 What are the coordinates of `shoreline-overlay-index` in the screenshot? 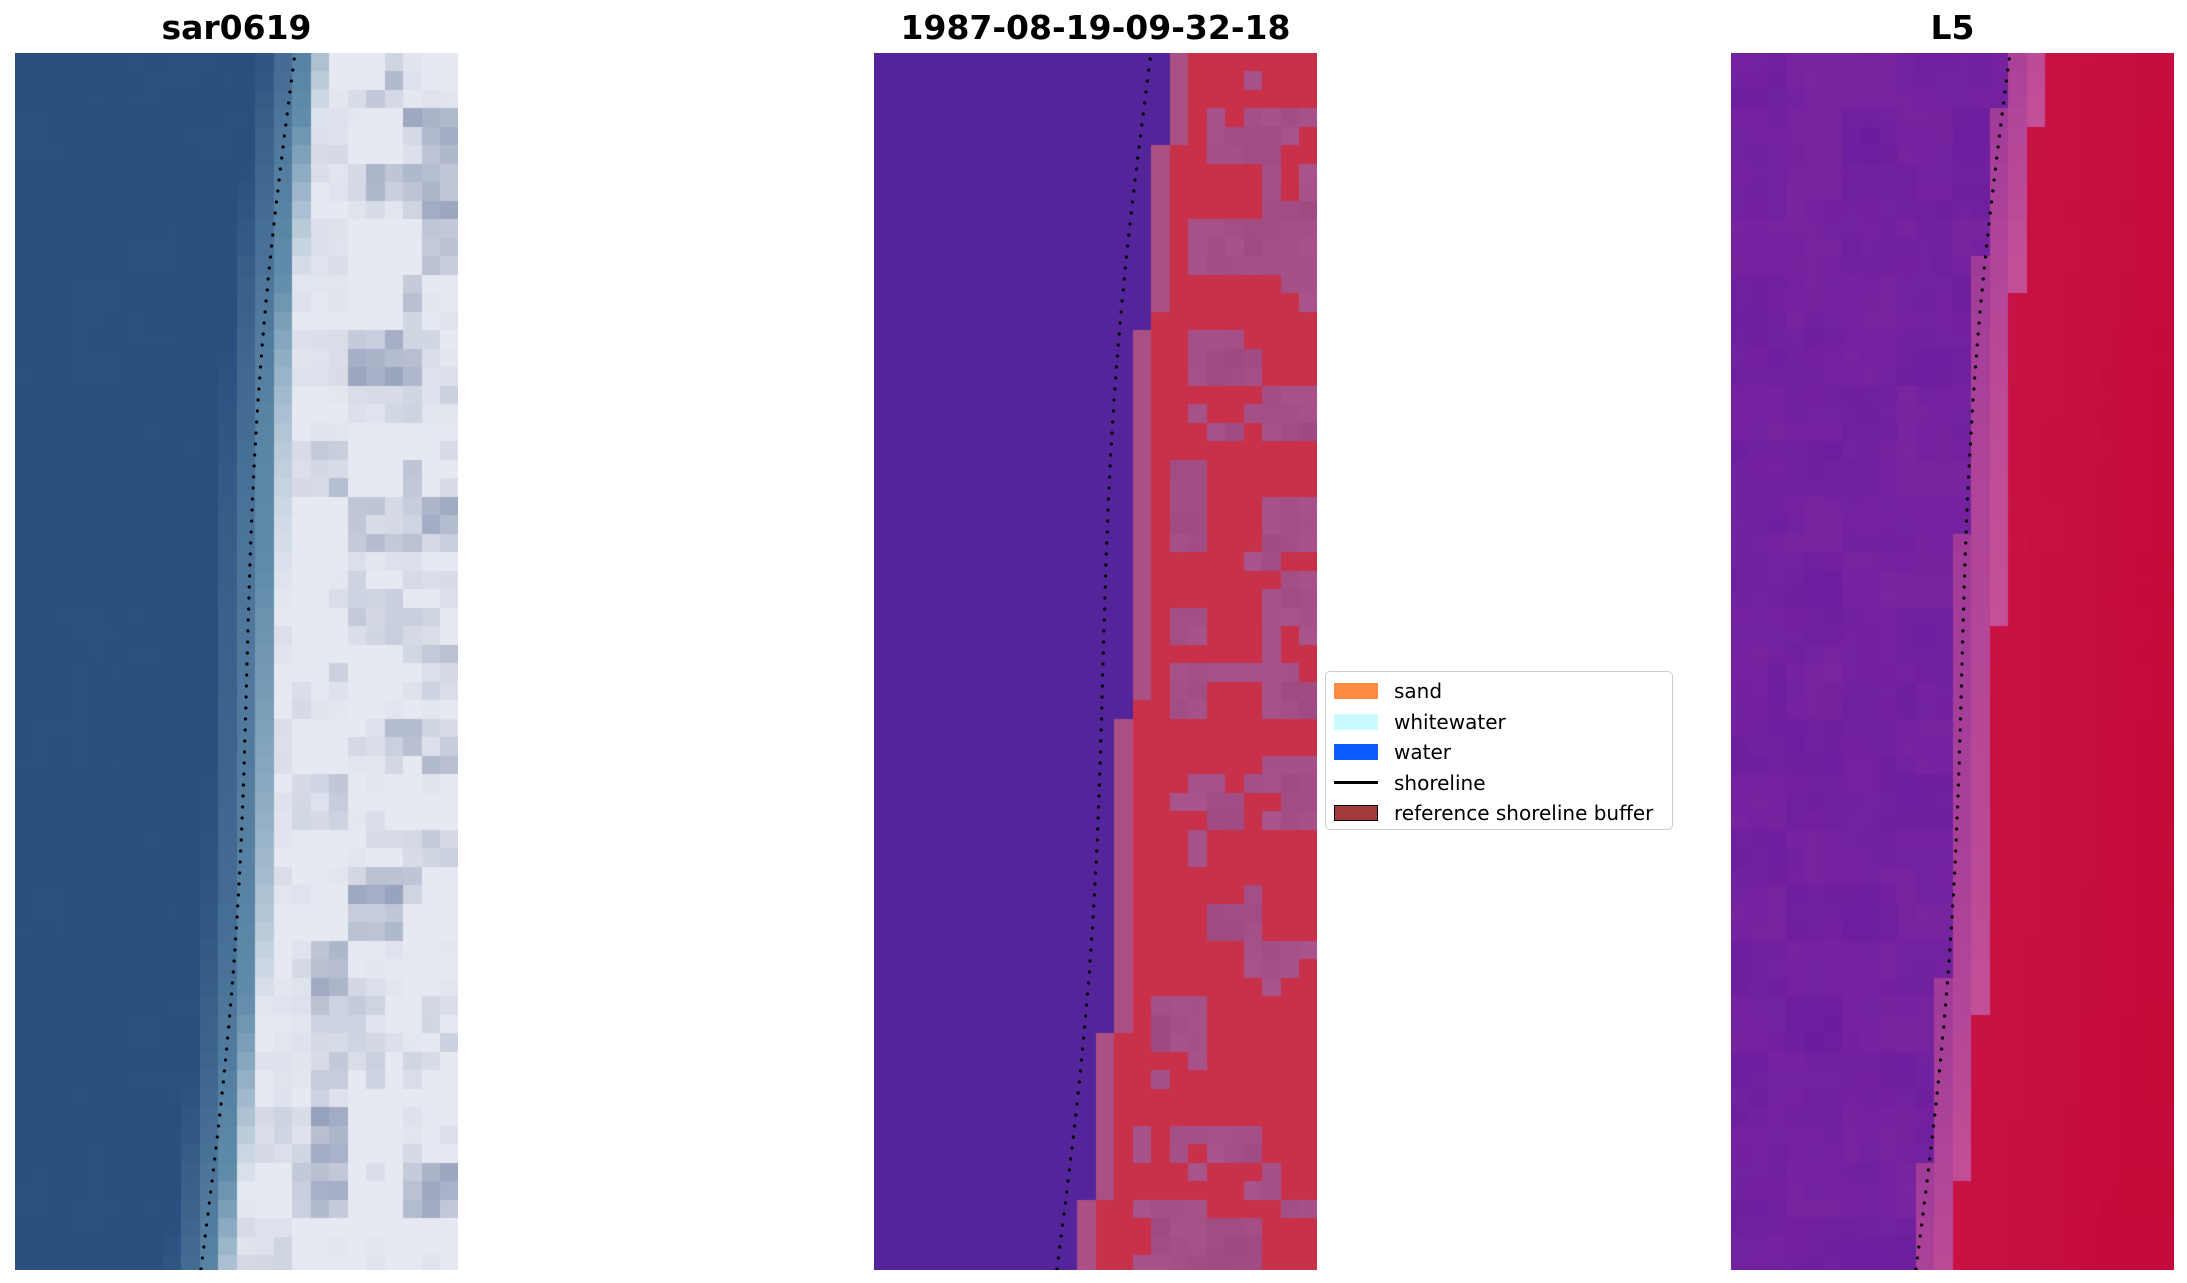 It's located at (1962, 663).